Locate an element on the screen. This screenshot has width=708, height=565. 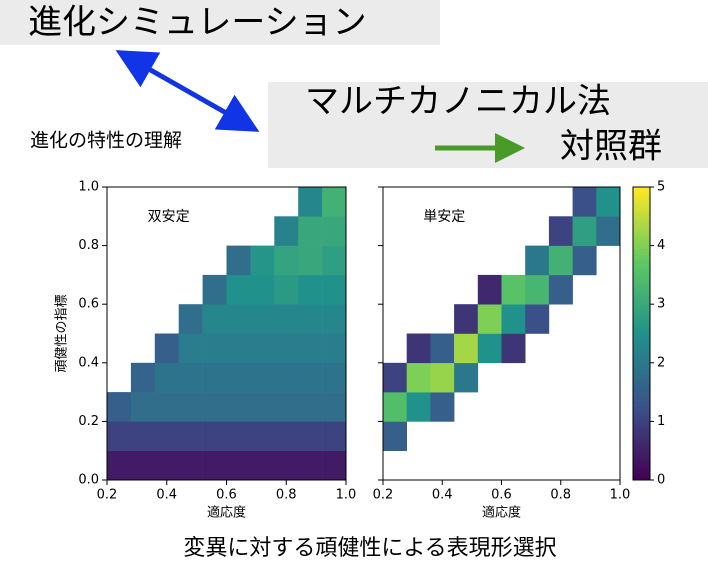
y-tick-label: 0.2 is located at coordinates (88, 421).